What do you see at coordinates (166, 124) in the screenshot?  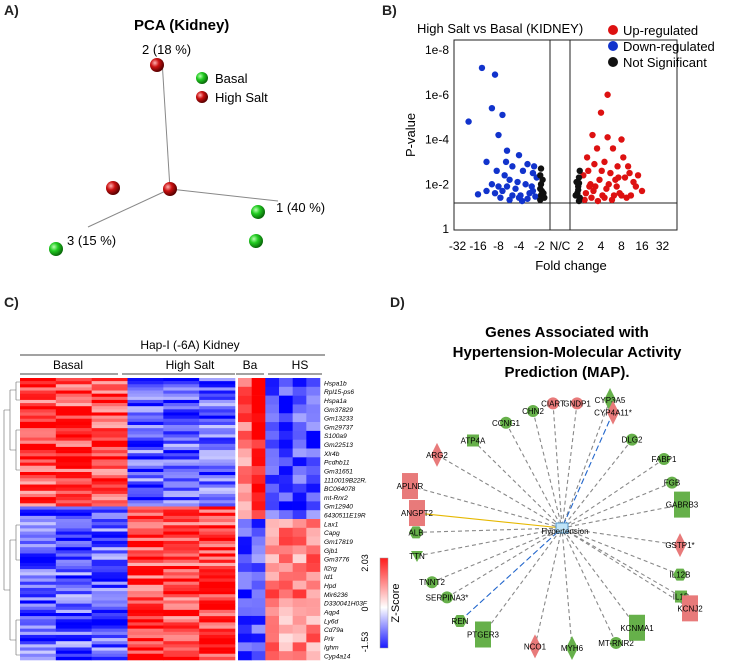 I see `pca-axis-pc2` at bounding box center [166, 124].